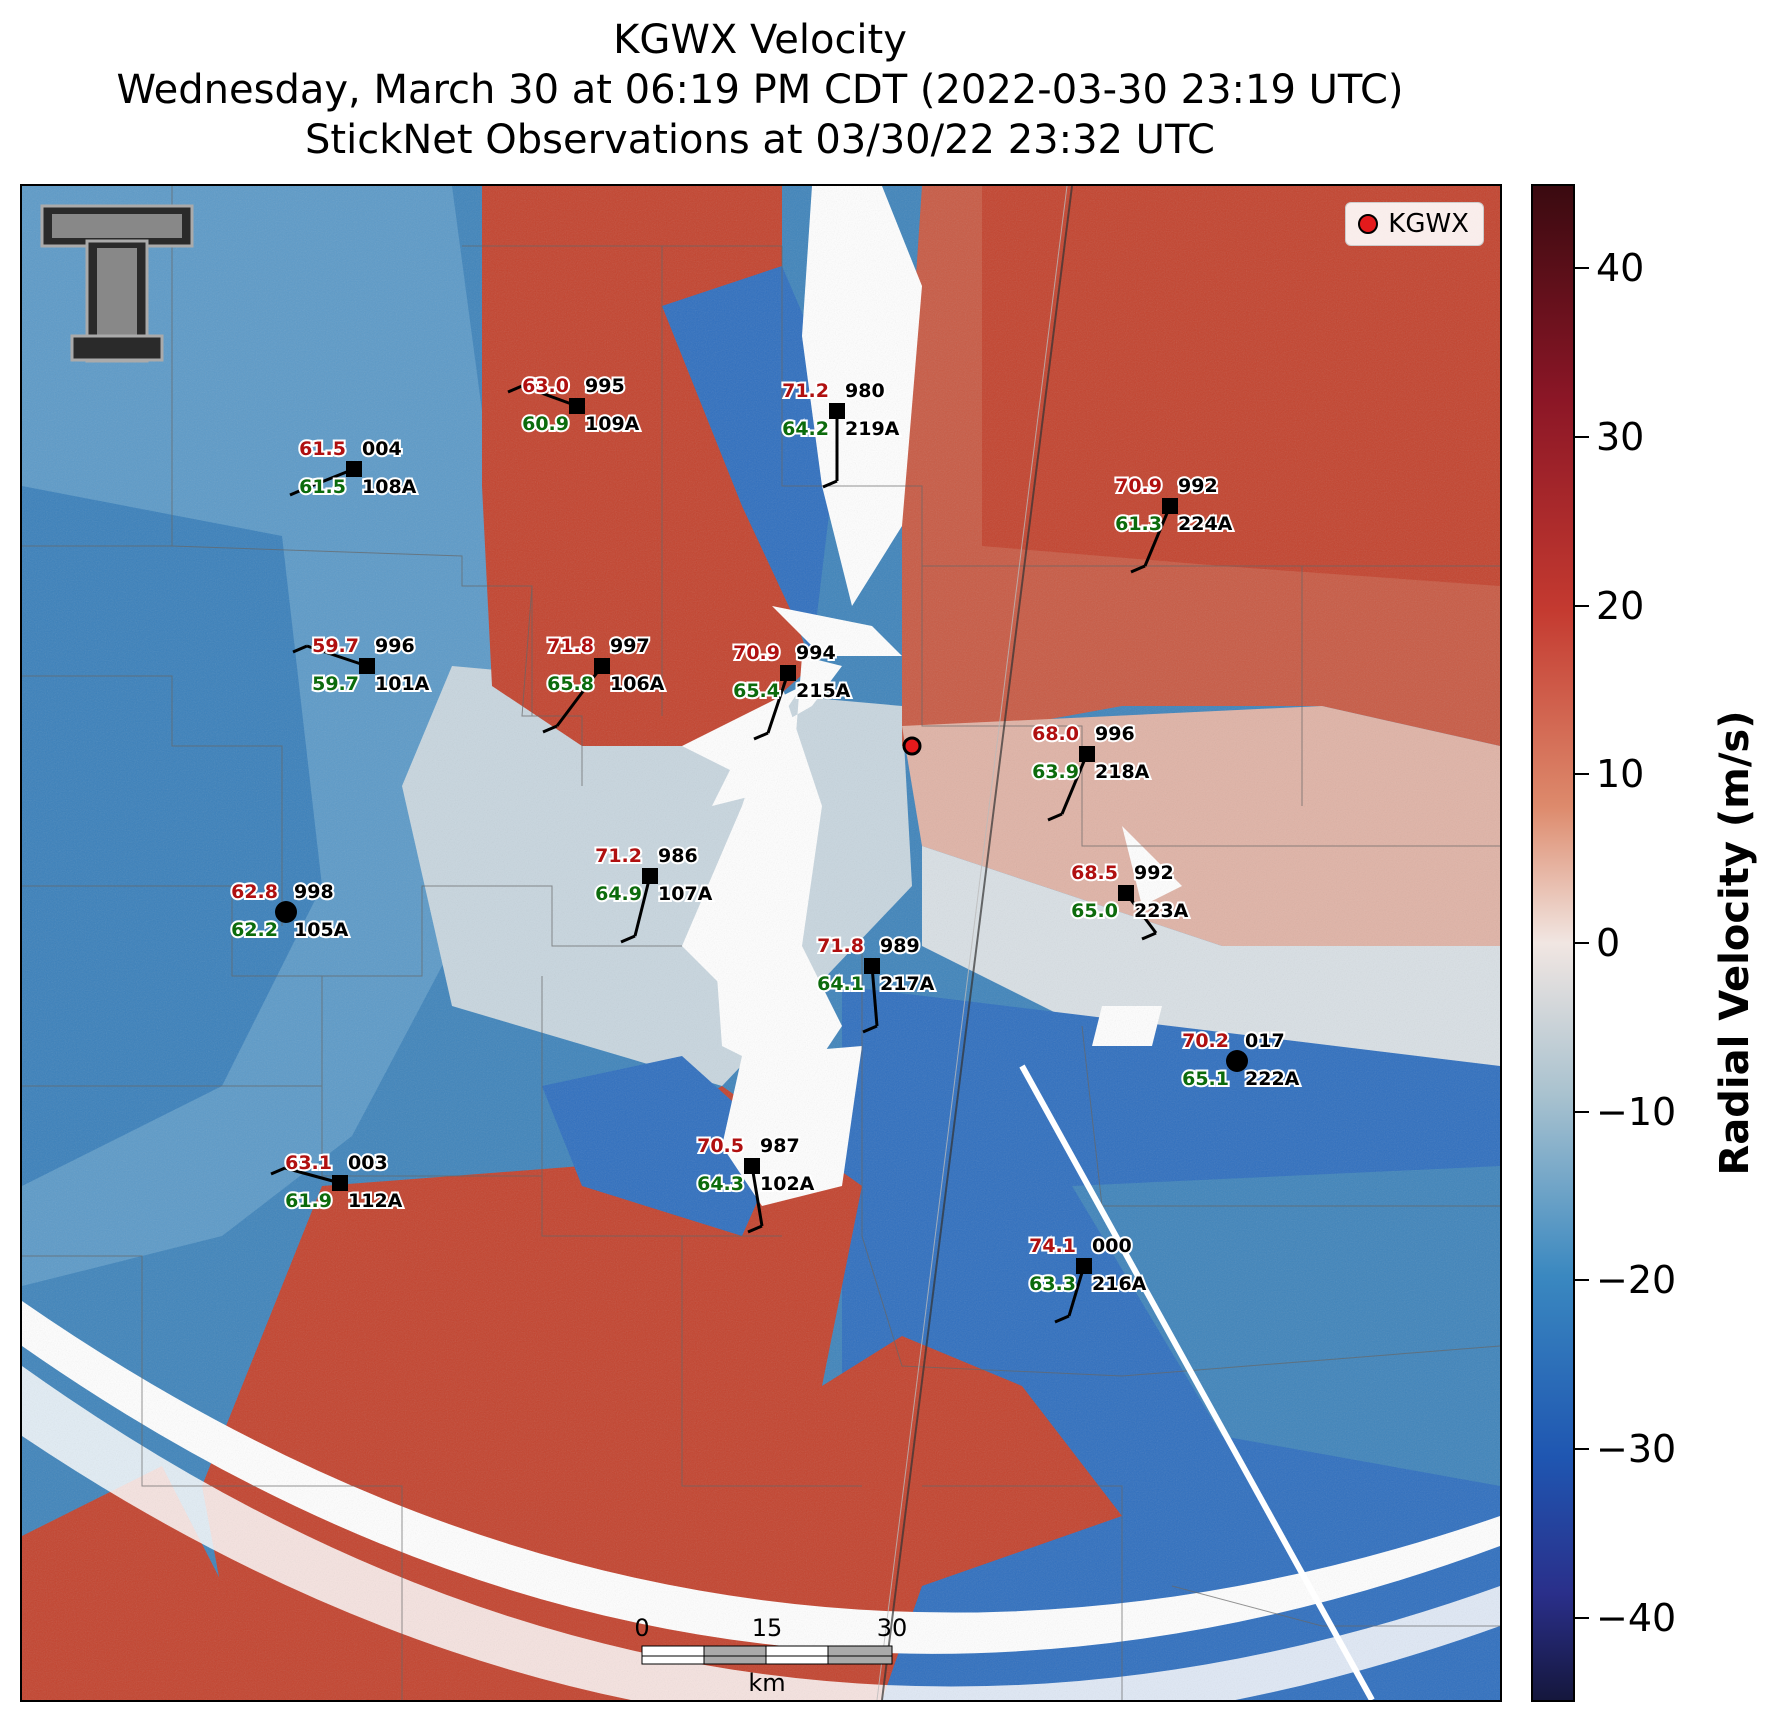 The width and height of the screenshot is (1773, 1716). I want to click on texas-tech-double-t-logo, so click(117, 283).